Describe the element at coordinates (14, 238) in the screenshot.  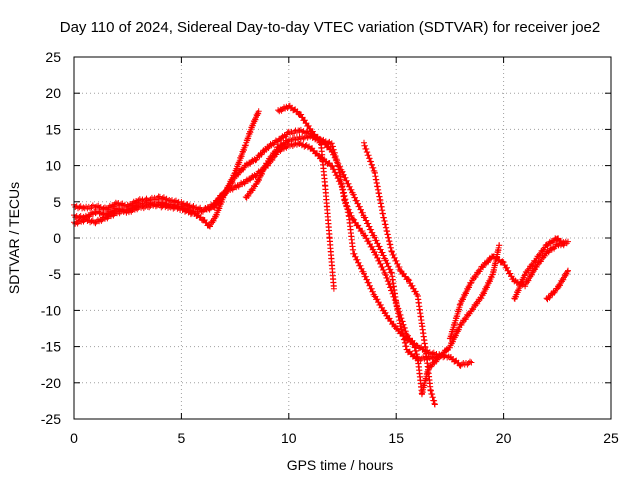
I see `y-axis-label: SDTVAR / TECUs` at that location.